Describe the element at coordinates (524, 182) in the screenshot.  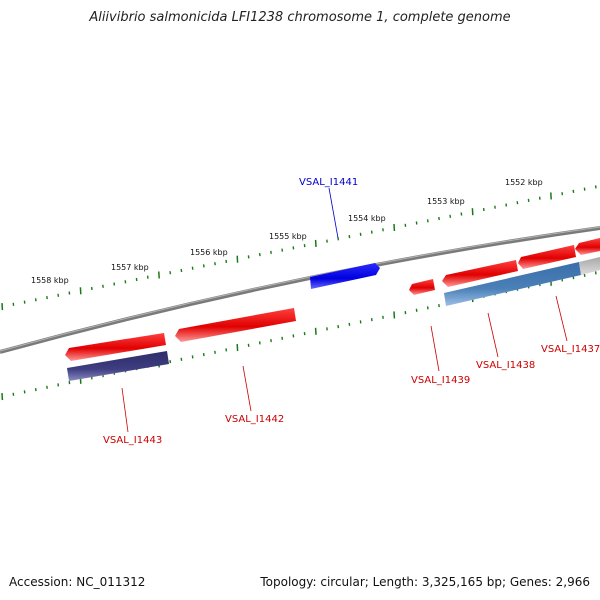
I see `kbp-label-1552: 1552 kbp` at that location.